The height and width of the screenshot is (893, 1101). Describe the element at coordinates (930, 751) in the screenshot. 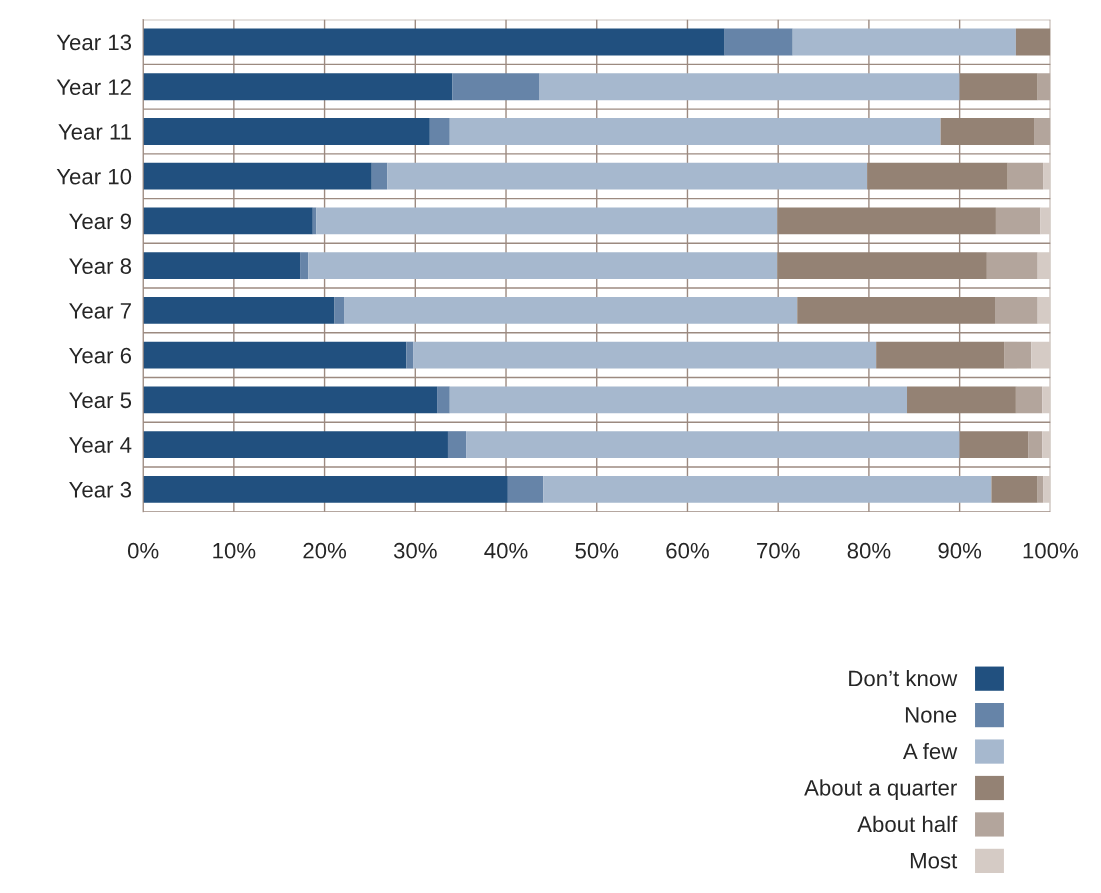

I see `legend-label: A few` at that location.